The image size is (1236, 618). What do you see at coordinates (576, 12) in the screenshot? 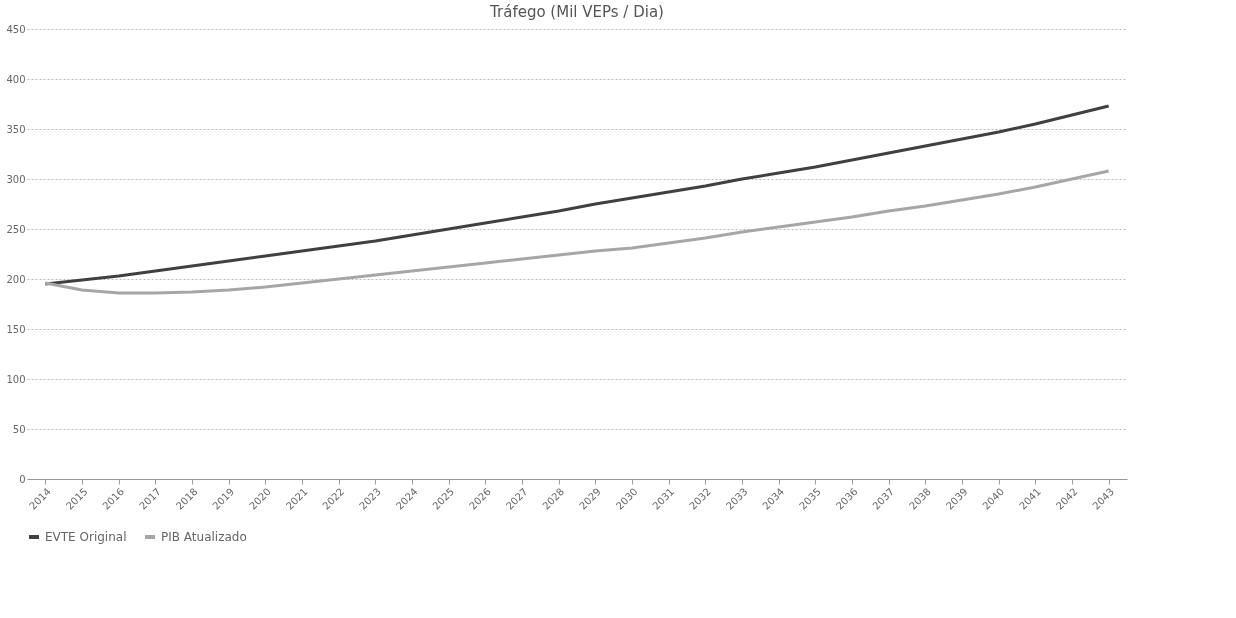
I see `chart-title: Tráfego (Mil VEPs / Dia)` at bounding box center [576, 12].